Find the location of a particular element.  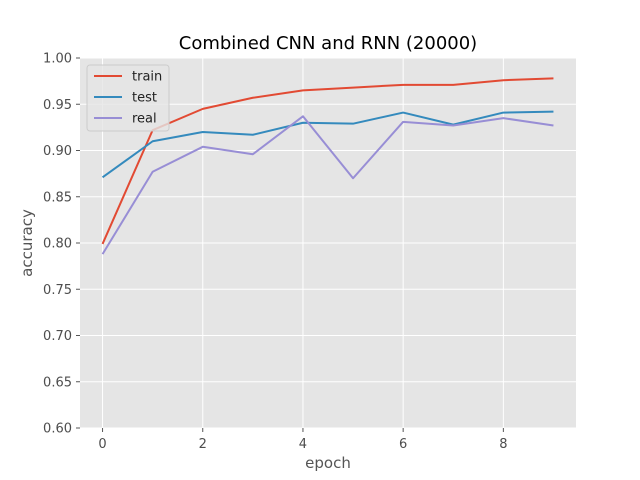

chart-title: Combined CNN and RNN (20000) is located at coordinates (328, 43).